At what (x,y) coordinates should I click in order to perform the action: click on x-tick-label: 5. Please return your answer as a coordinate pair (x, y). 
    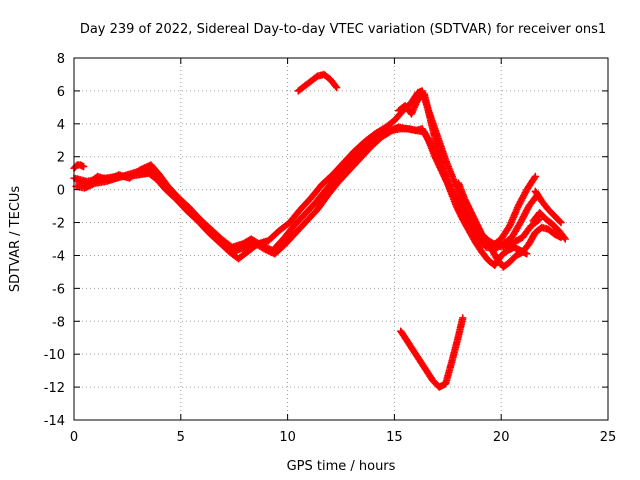
    Looking at the image, I should click on (181, 437).